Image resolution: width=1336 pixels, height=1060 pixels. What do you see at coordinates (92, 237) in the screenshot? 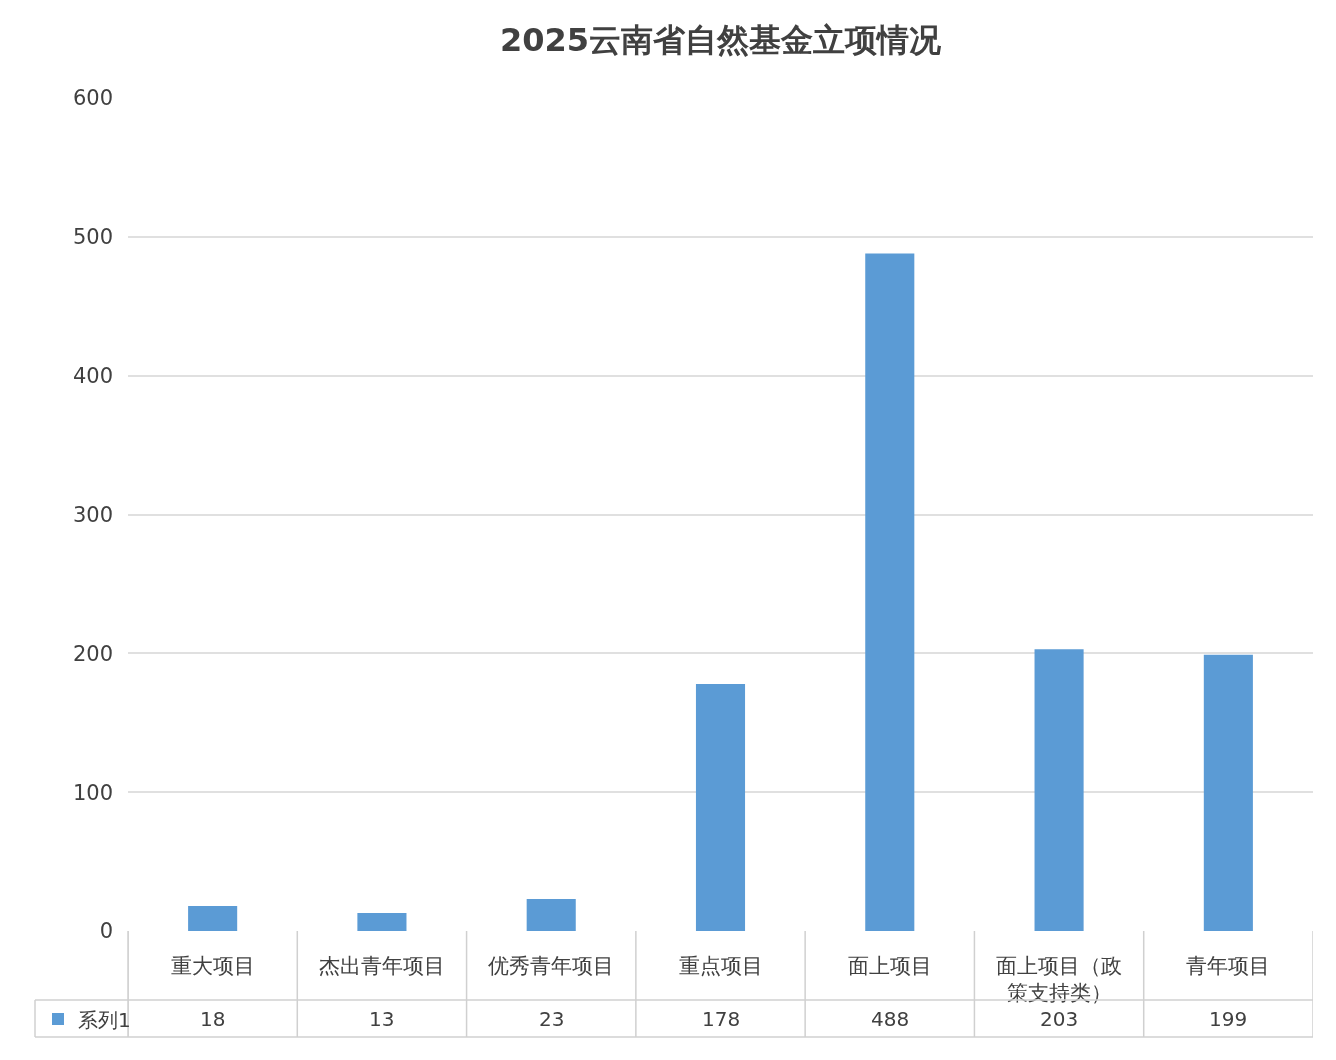
I see `y-tick-label: 500` at bounding box center [92, 237].